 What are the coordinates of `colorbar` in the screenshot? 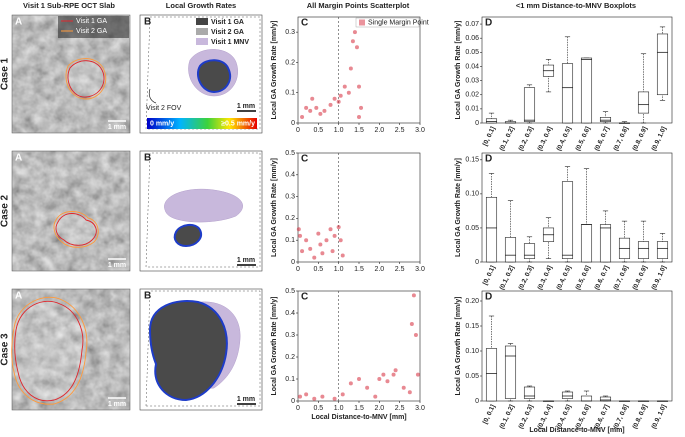 It's located at (202, 123).